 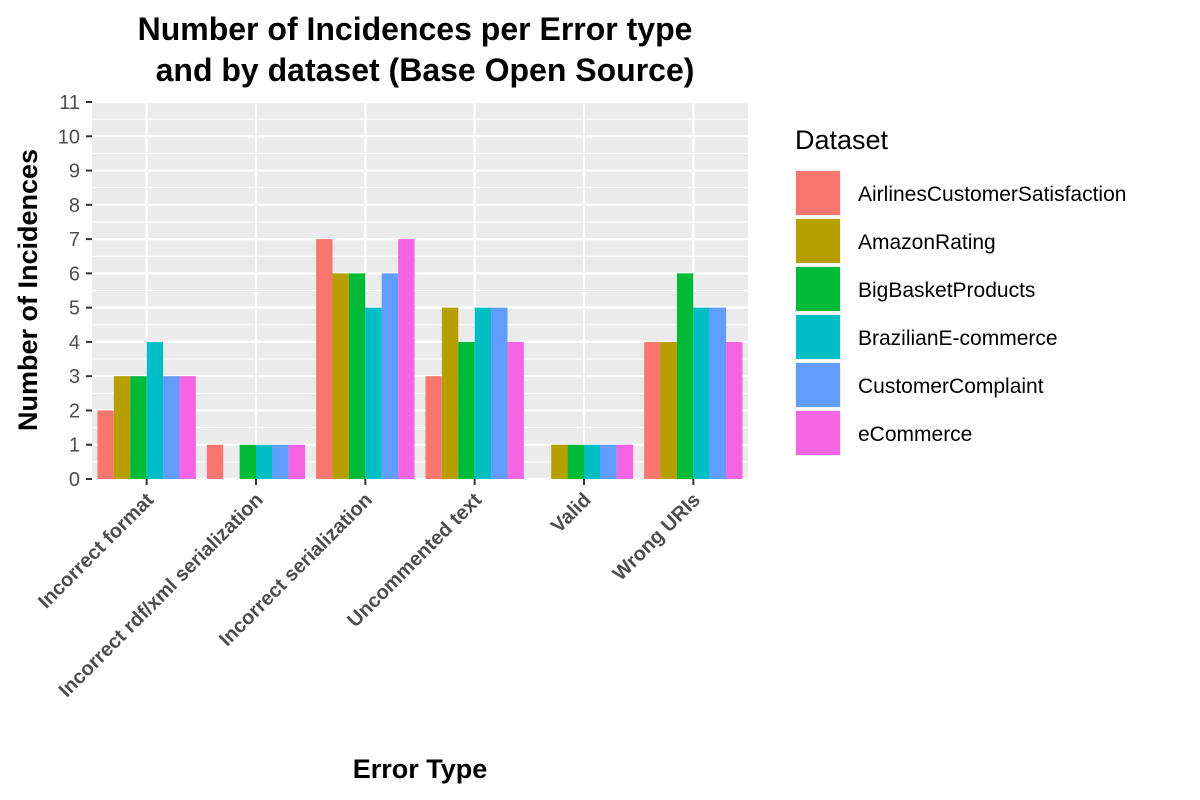 What do you see at coordinates (415, 29) in the screenshot?
I see `chart-title-line-1: Number of Incidences per Error type` at bounding box center [415, 29].